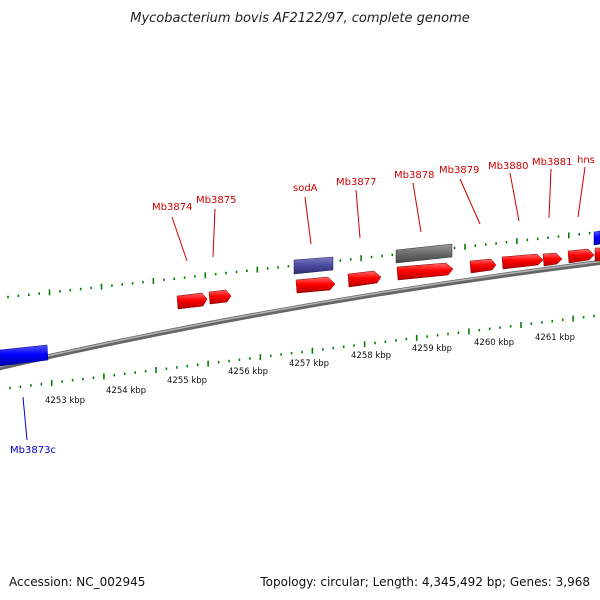 This screenshot has width=600, height=600. I want to click on gene-label-hns: hns, so click(586, 160).